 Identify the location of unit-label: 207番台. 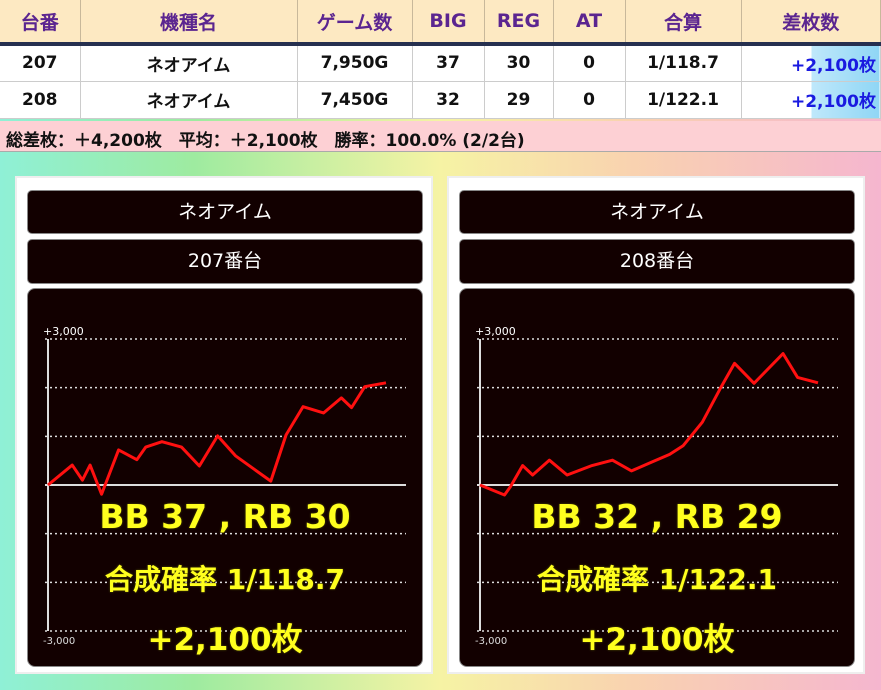
(225, 261).